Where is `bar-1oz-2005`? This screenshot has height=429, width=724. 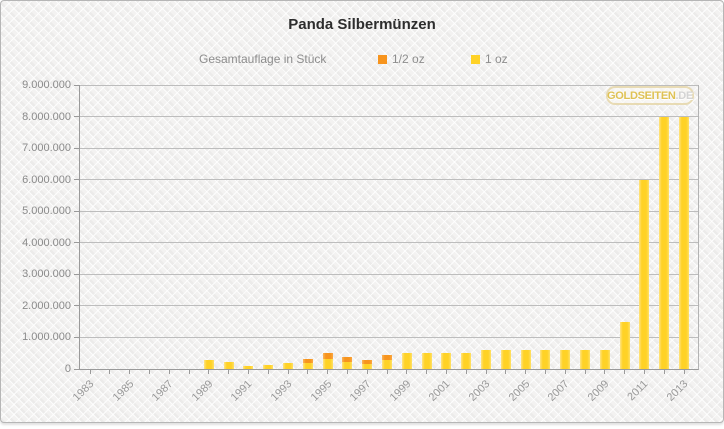
bar-1oz-2005 is located at coordinates (525, 359).